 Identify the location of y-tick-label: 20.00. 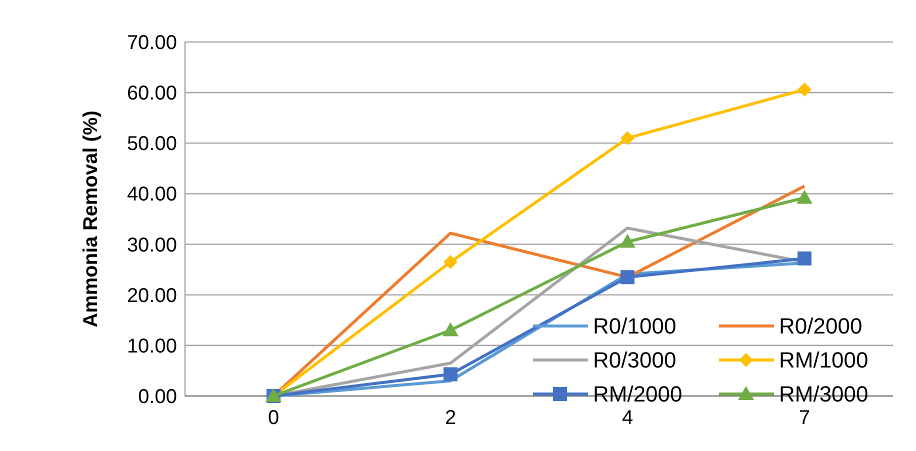
(151, 295).